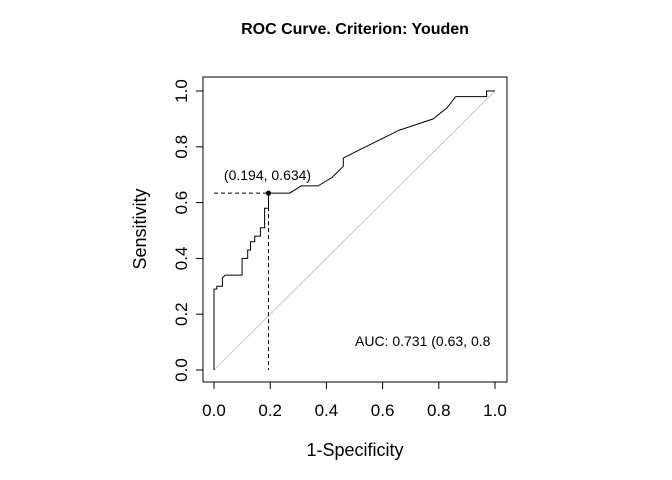 The image size is (672, 480). Describe the element at coordinates (354, 400) in the screenshot. I see `x-axis-ticks: 0.0 0.2 0.4 0.6 0.8 1.0` at that location.